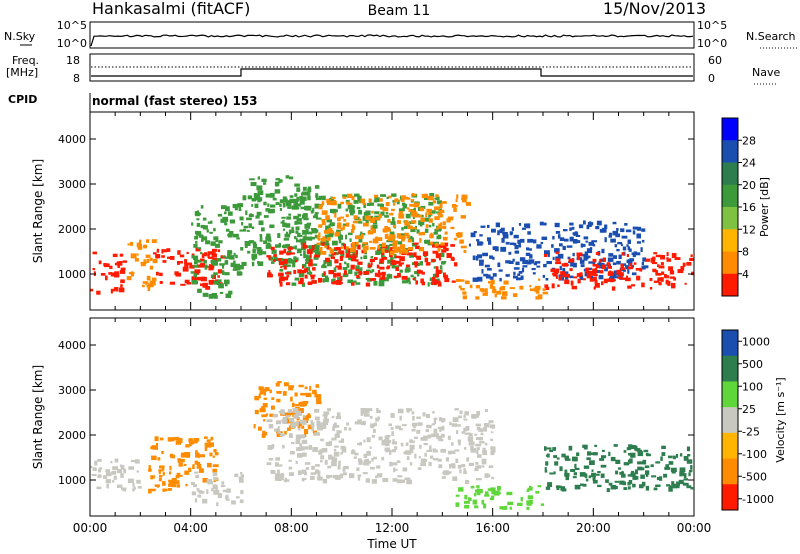 The image size is (800, 554). Describe the element at coordinates (492, 528) in the screenshot. I see `x-tick-label: 16:00` at that location.